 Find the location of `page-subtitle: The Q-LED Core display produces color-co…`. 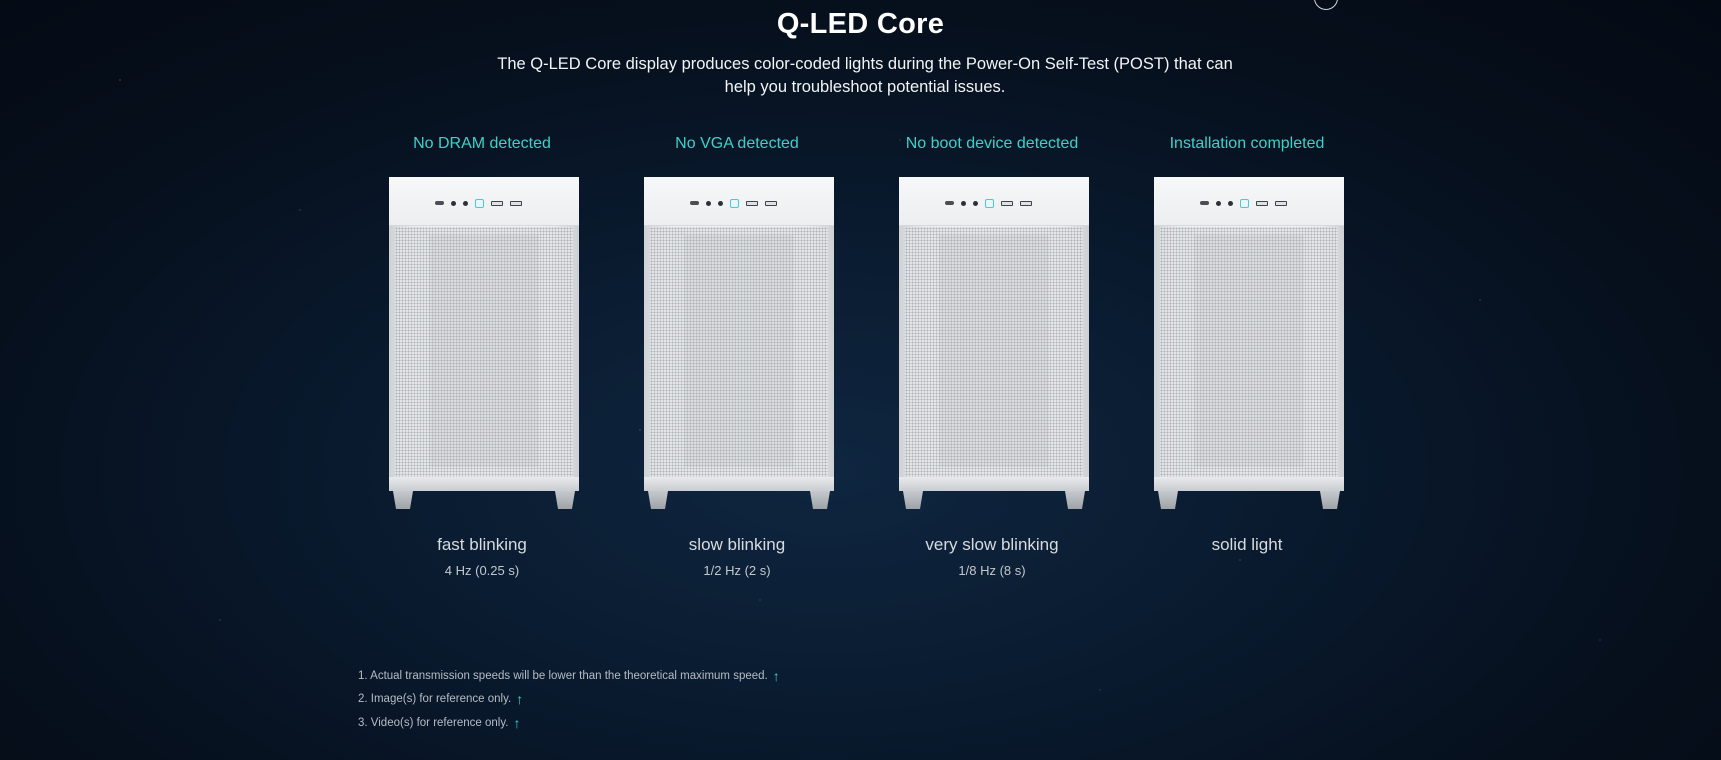

page-subtitle: The Q-LED Core display produces color-co… is located at coordinates (865, 75).